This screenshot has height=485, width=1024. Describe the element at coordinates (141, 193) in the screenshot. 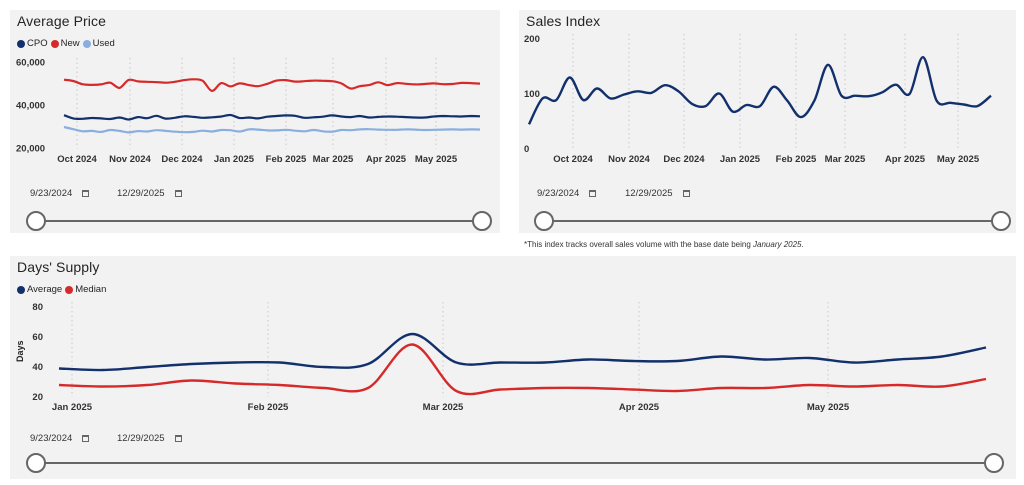

I see `price-end-date-value: 12/29/2025` at that location.